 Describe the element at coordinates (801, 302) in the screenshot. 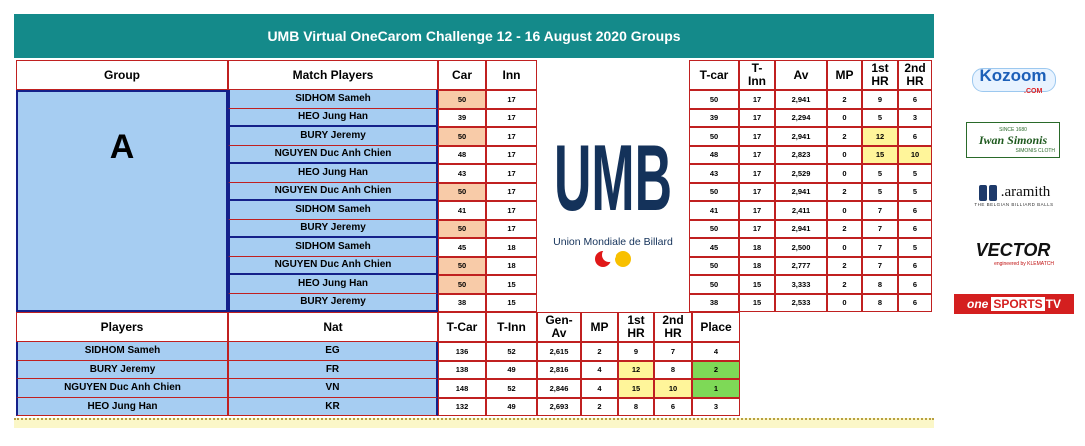

I see `match-row-av: 2,533` at that location.